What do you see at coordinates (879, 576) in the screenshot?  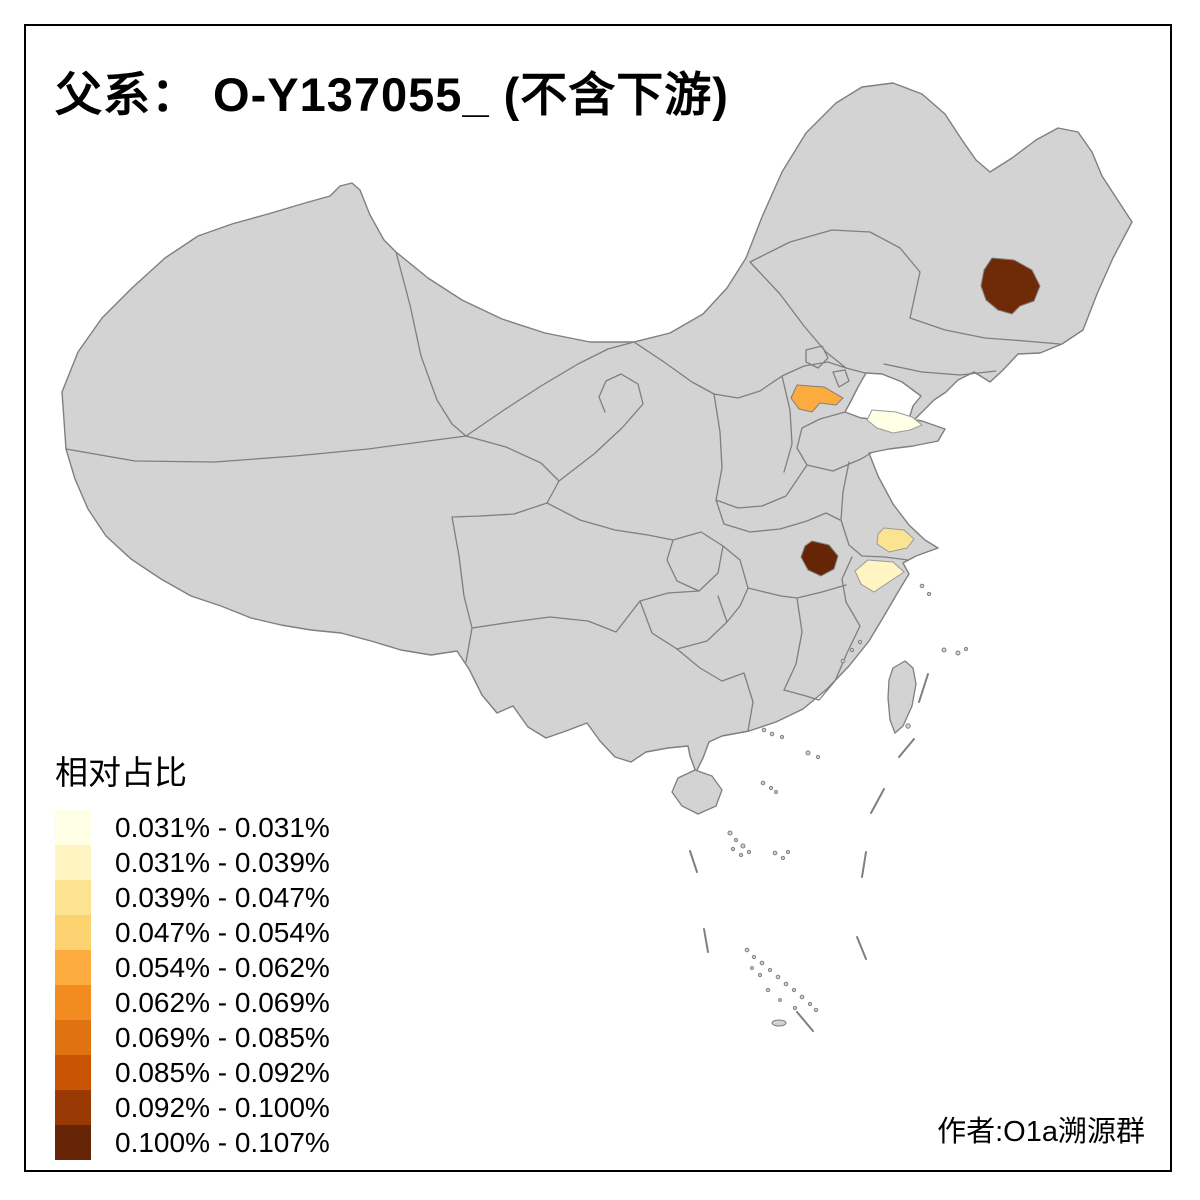 I see `region-north-zhejiang` at bounding box center [879, 576].